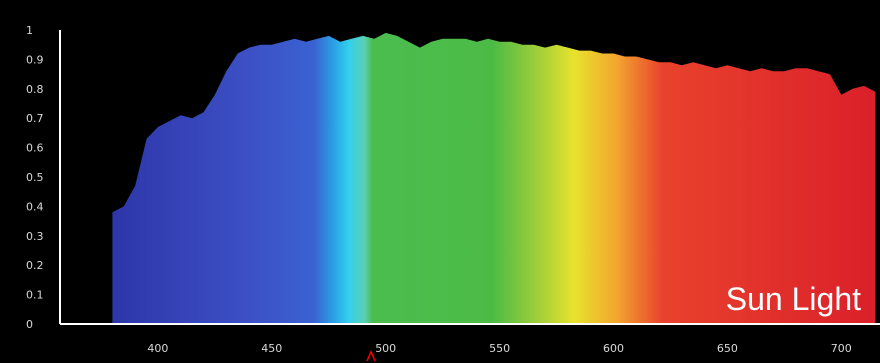 This screenshot has width=880, height=363. I want to click on y-tick-label: 0.5, so click(35, 177).